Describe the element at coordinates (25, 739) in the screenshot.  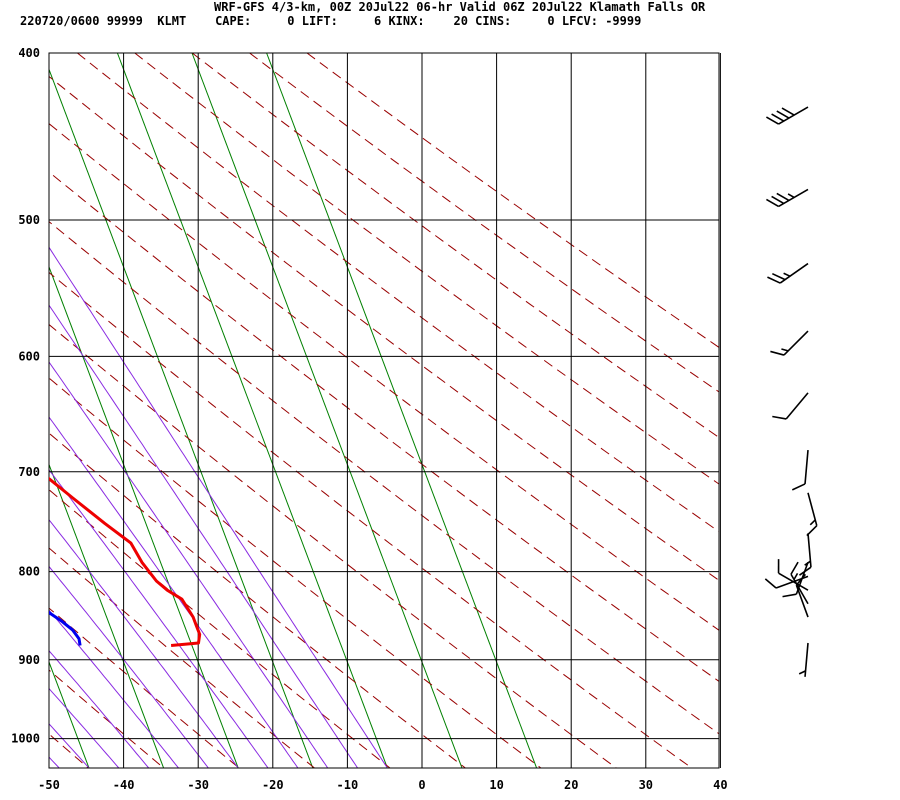
I see `pressure-tick-label: 1000` at that location.